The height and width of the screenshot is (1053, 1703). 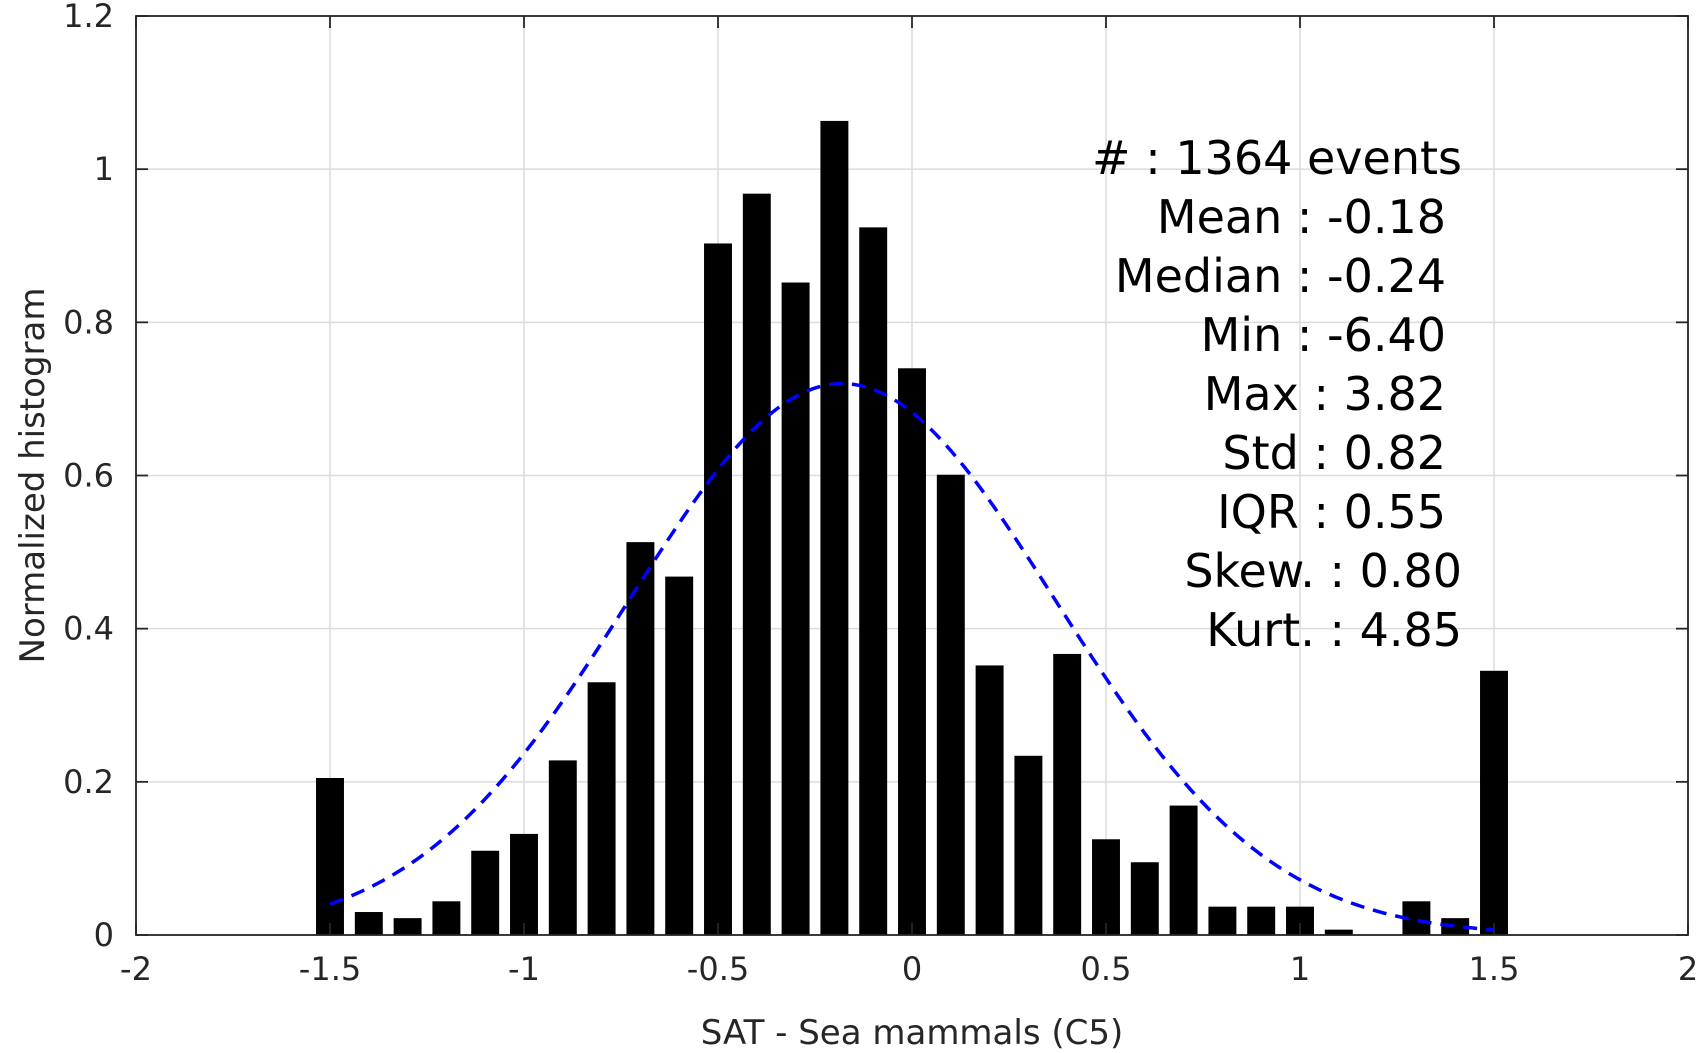 What do you see at coordinates (1334, 630) in the screenshot?
I see `stat-line: Kurt. : 4.85` at bounding box center [1334, 630].